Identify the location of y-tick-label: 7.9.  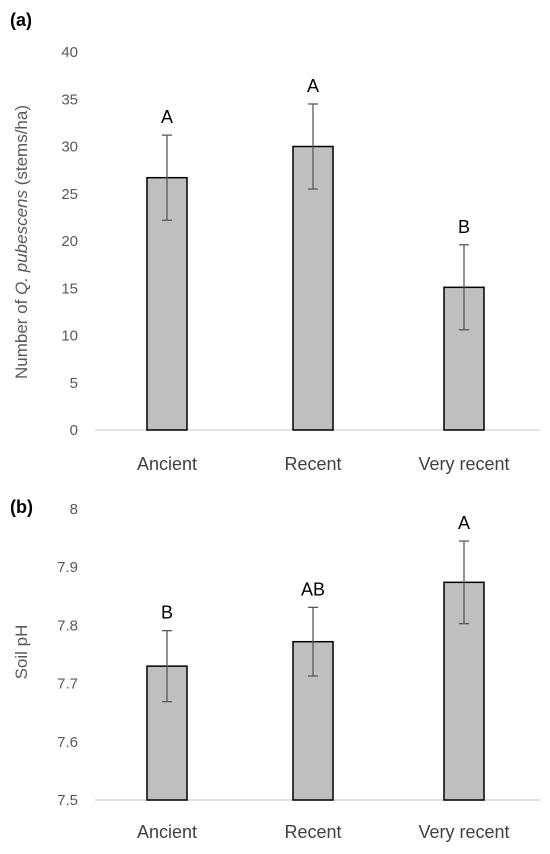
(67, 567).